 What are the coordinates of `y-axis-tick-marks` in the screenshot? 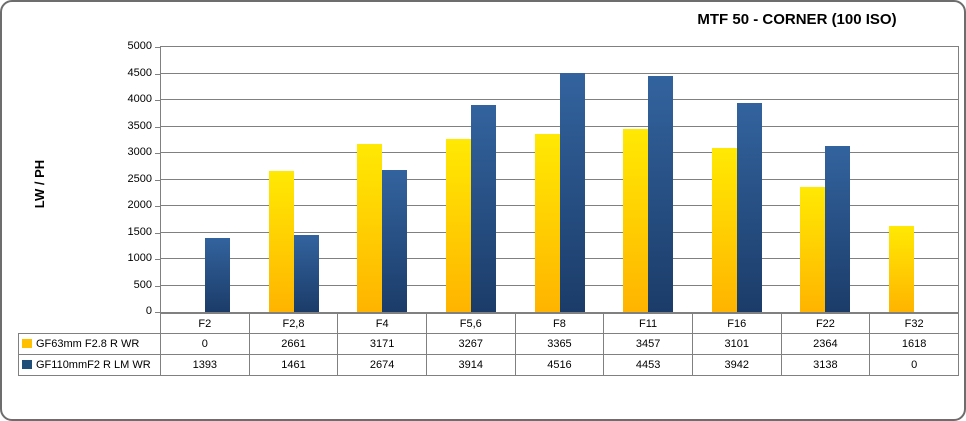 It's located at (157, 179).